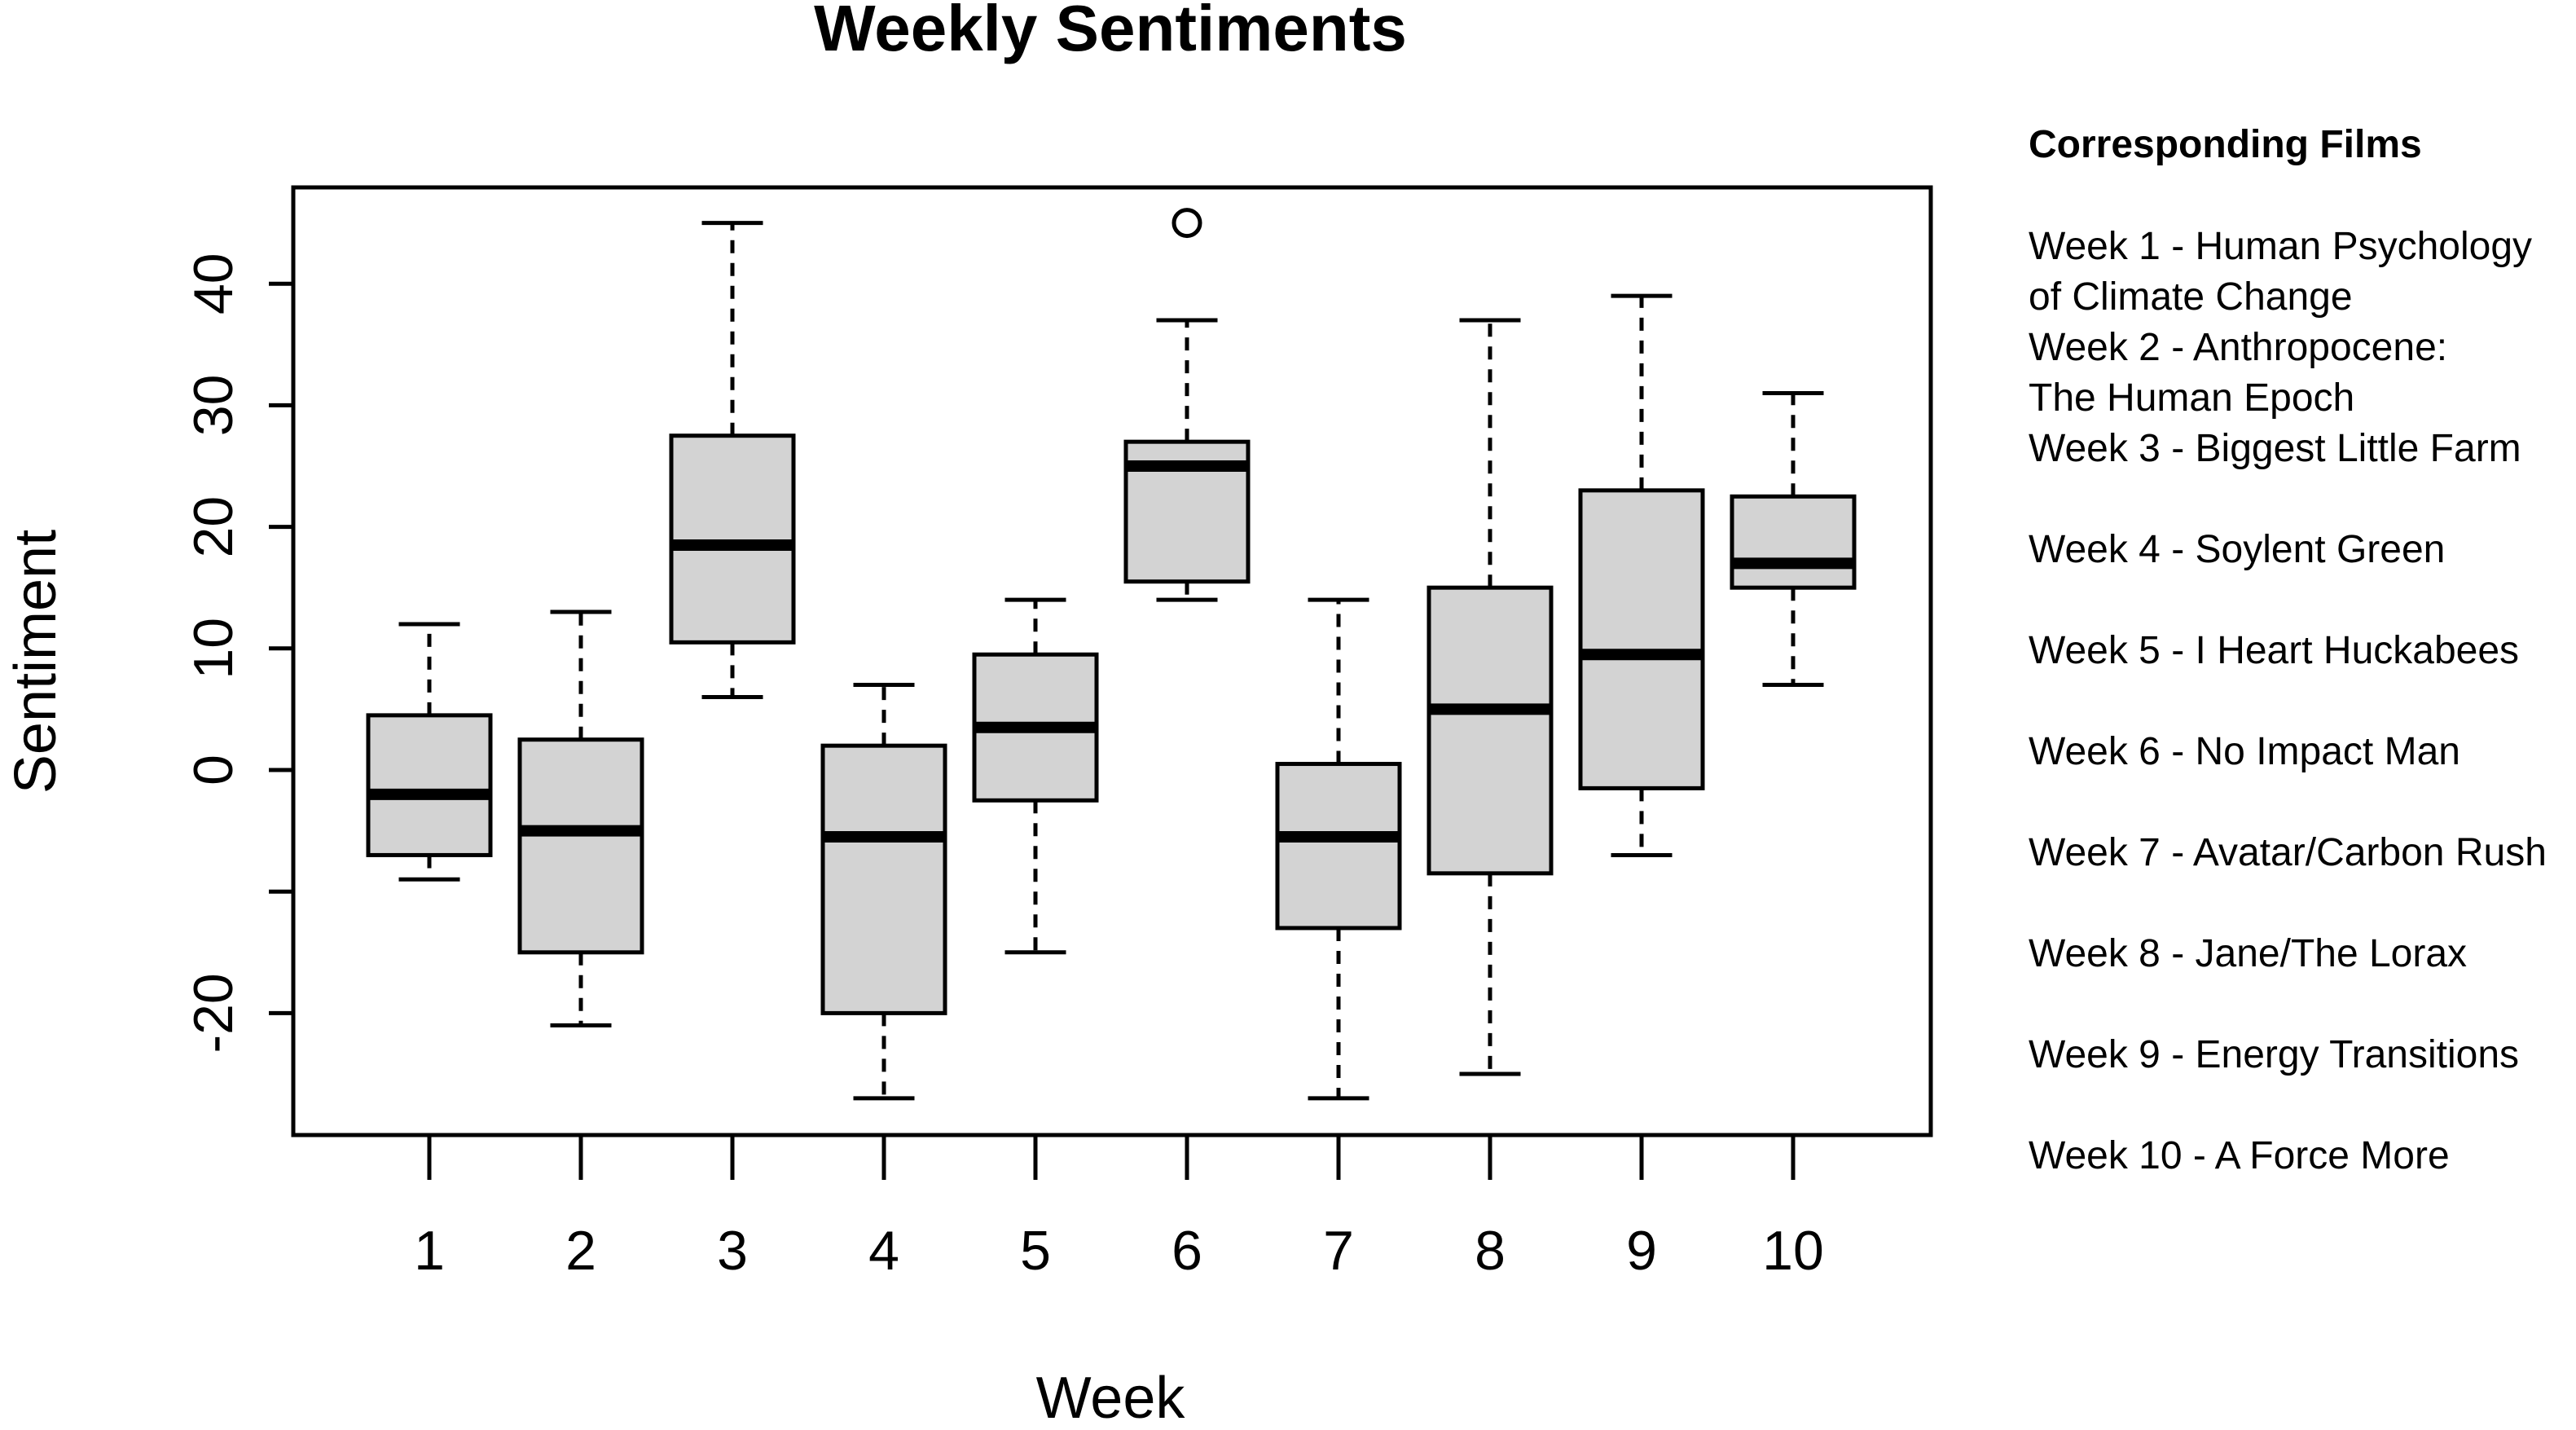  I want to click on legend-entry-week-10: Week 10 - A Force More, so click(2239, 1155).